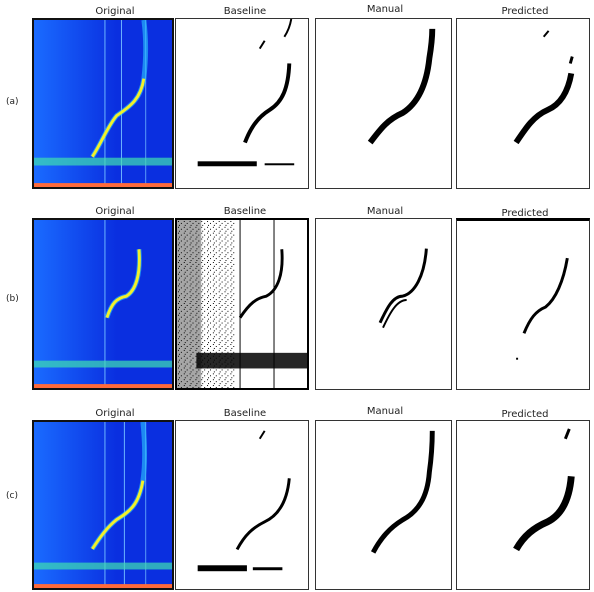 This screenshot has width=594, height=592. I want to click on col-title-predicted-a: Predicted, so click(525, 11).